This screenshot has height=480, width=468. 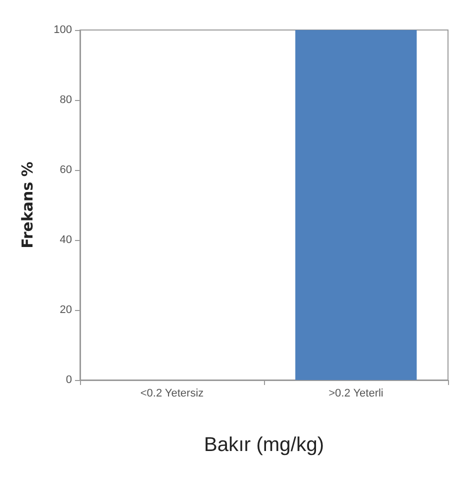 What do you see at coordinates (63, 30) in the screenshot?
I see `y-tick-label: 100` at bounding box center [63, 30].